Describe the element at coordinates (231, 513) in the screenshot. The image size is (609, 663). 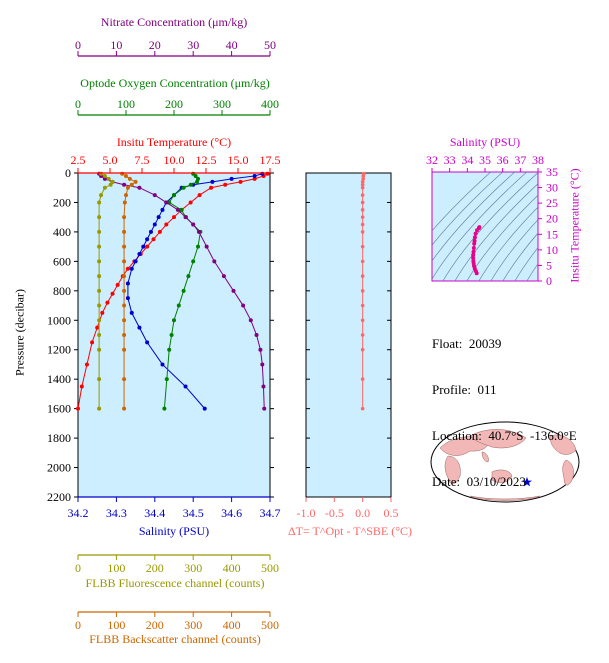
I see `salinity-tick-label: 34.6` at that location.